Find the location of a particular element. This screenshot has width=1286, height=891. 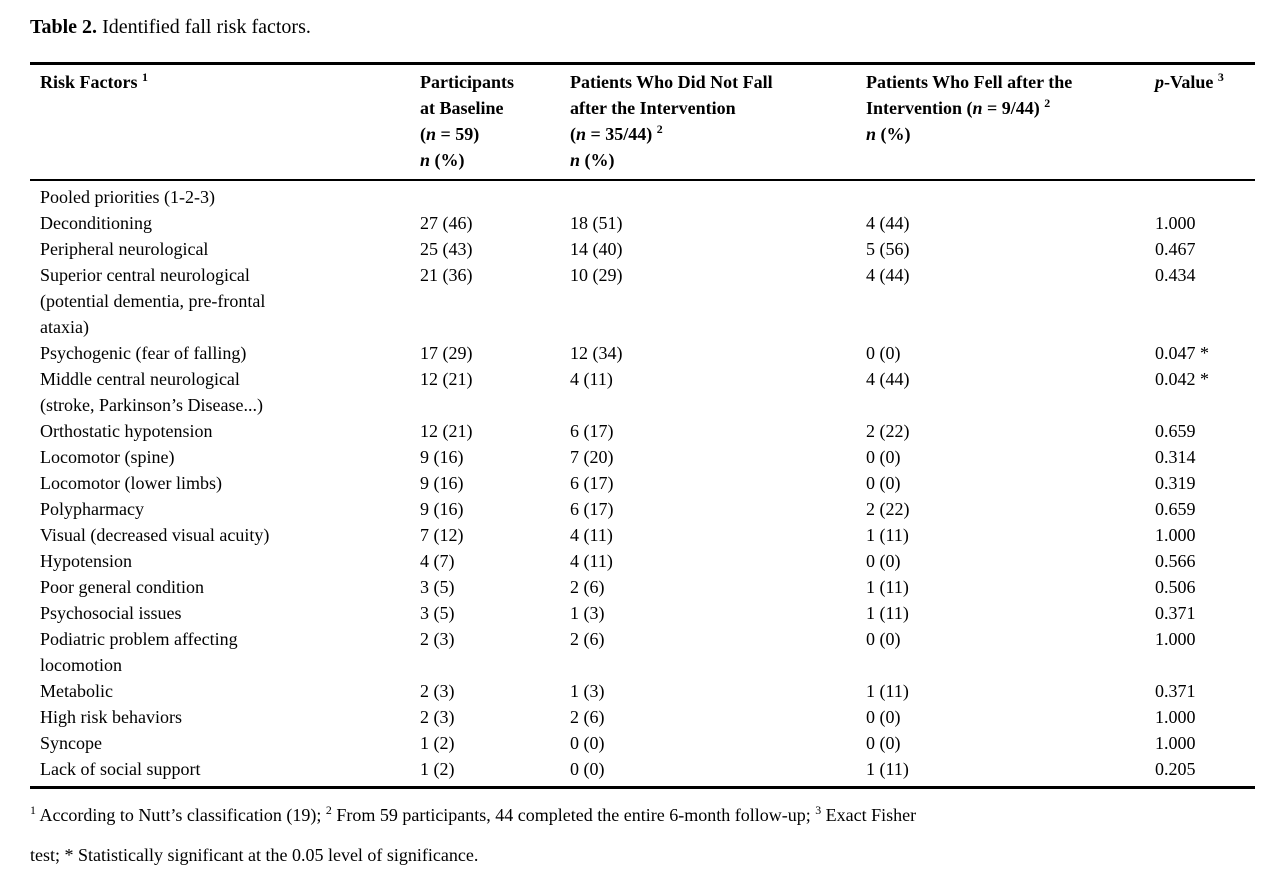

cell-fell-n-pct is located at coordinates (1010, 195).